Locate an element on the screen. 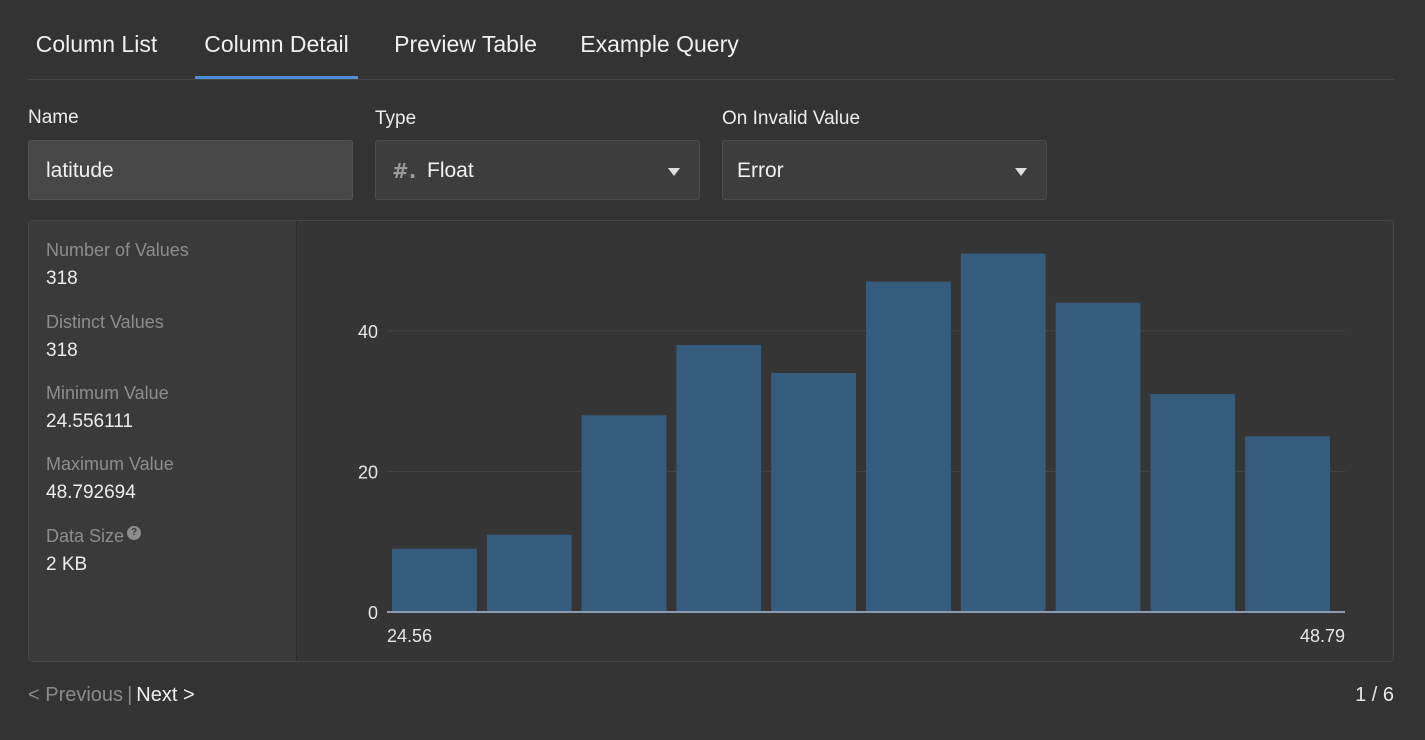 This screenshot has height=740, width=1425. type-value: Float is located at coordinates (450, 170).